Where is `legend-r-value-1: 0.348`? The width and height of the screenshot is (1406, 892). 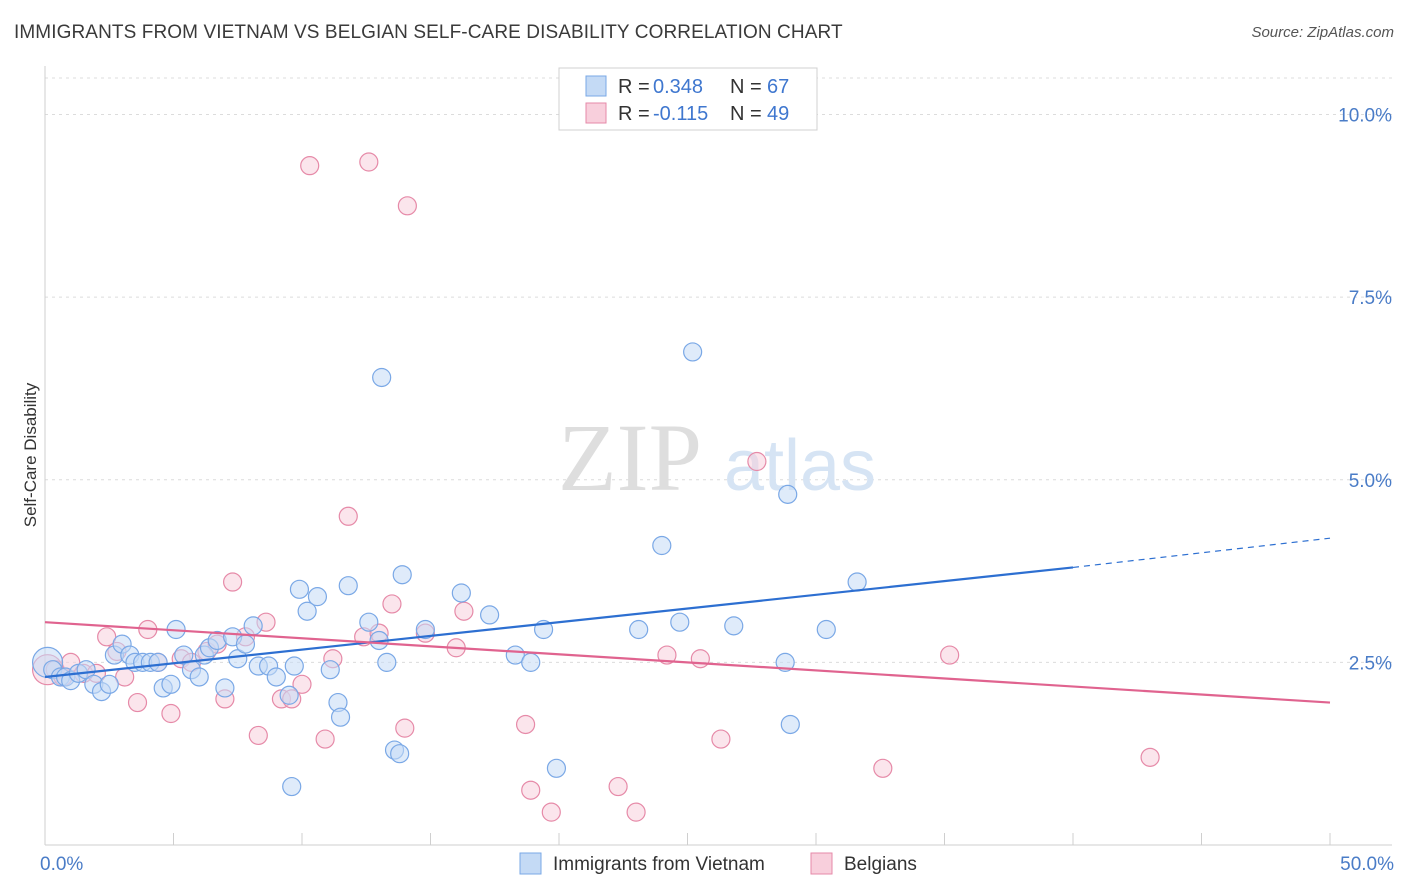
legend-r-value-1: 0.348 is located at coordinates (678, 87).